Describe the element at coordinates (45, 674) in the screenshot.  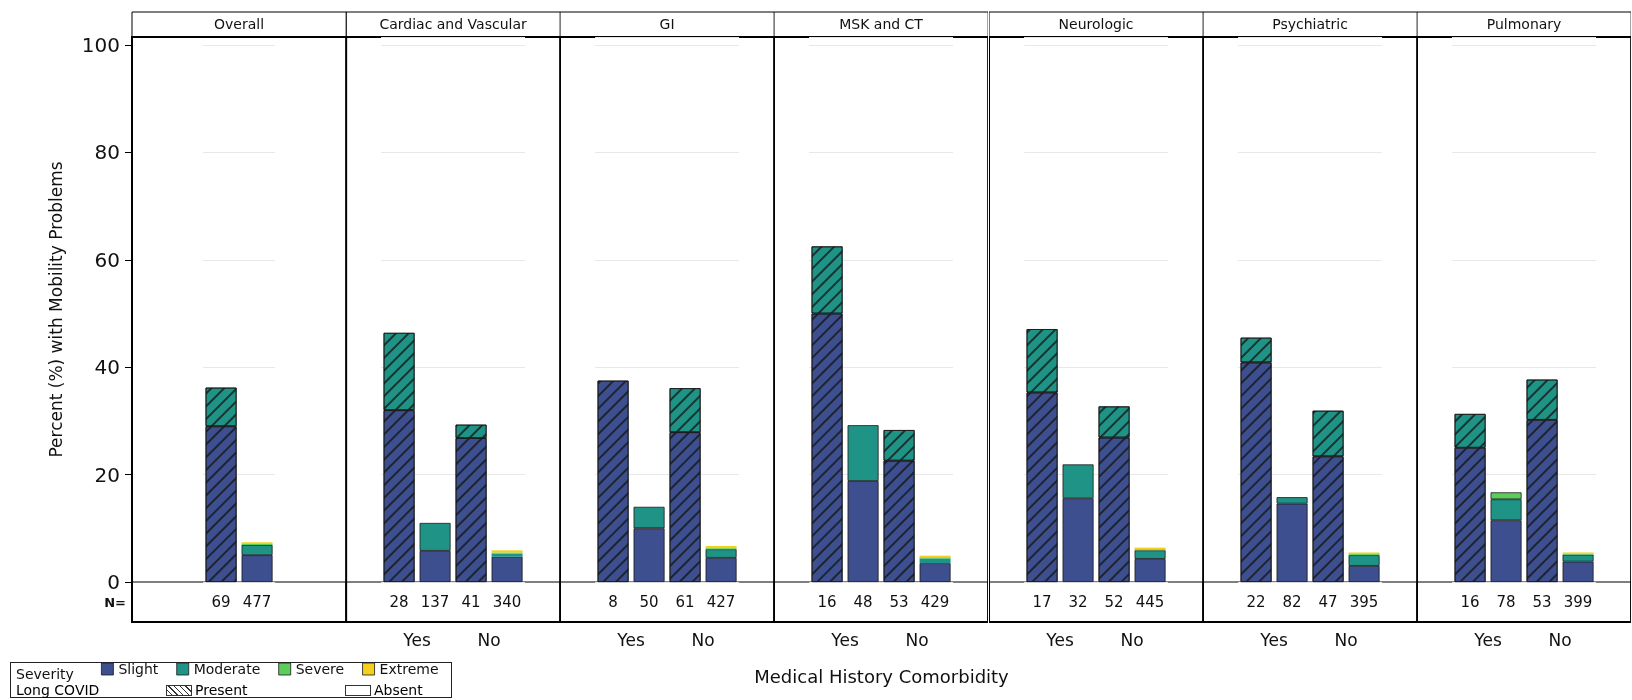
I see `legend-title: Severity` at that location.